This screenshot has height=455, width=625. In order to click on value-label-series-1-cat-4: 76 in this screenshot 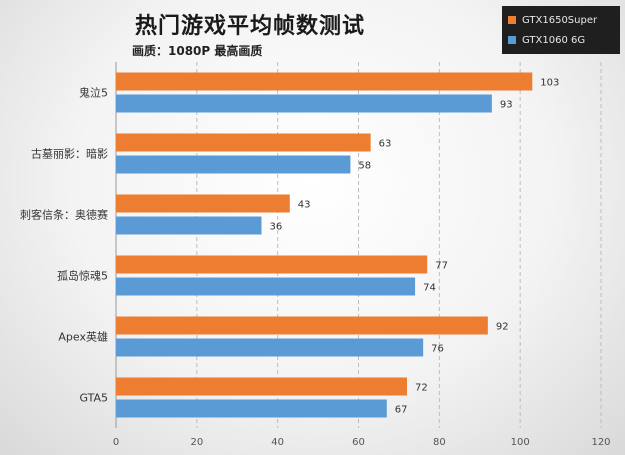, I will do `click(437, 349)`.